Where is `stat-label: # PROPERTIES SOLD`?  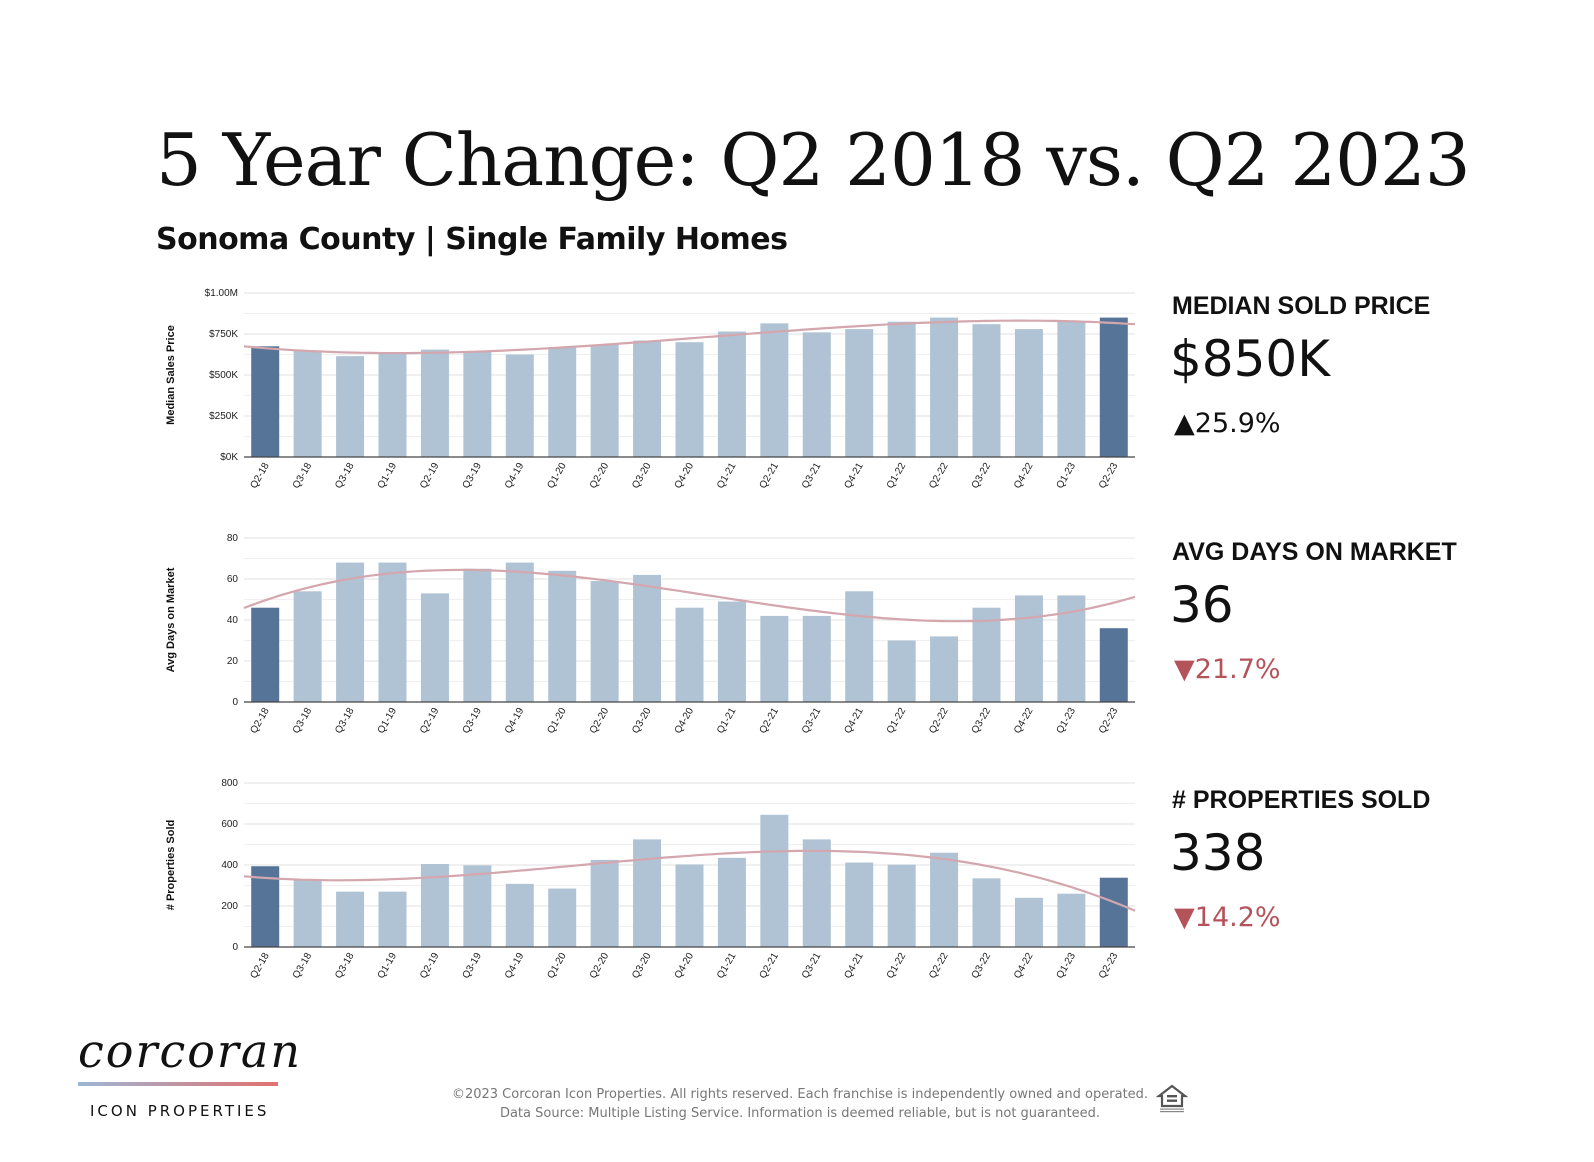 stat-label: # PROPERTIES SOLD is located at coordinates (1301, 800).